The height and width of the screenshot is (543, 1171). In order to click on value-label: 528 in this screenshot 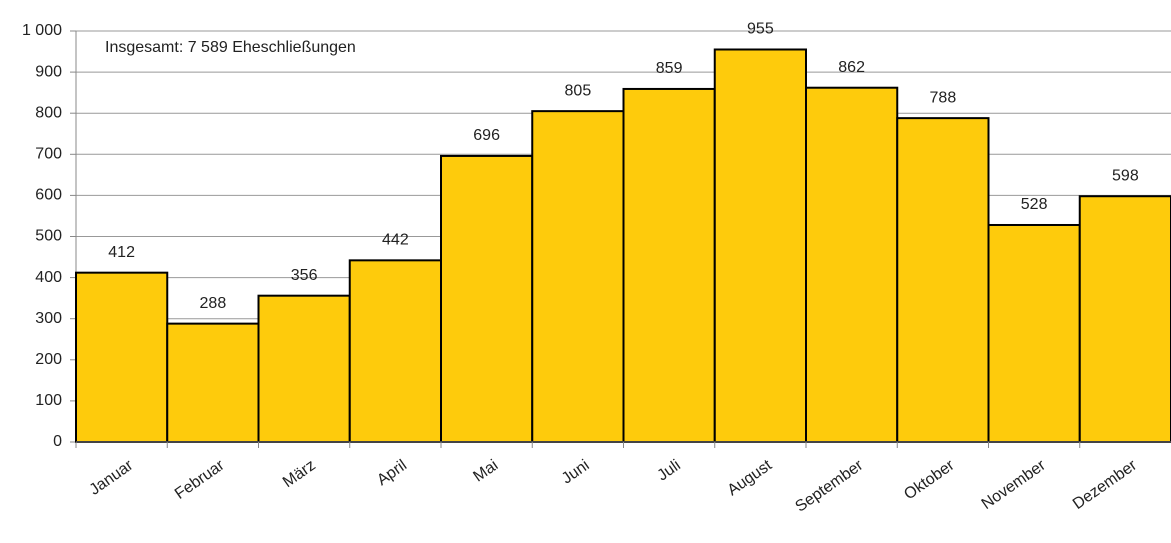, I will do `click(1034, 204)`.